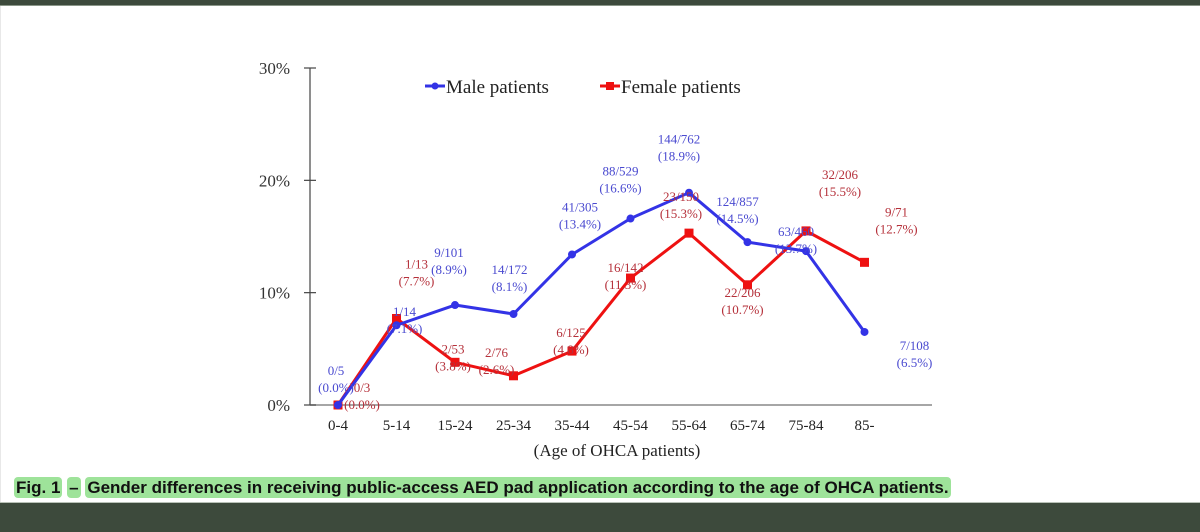  What do you see at coordinates (580, 215) in the screenshot?
I see `male-data-label: 41/305 (13.4%)` at bounding box center [580, 215].